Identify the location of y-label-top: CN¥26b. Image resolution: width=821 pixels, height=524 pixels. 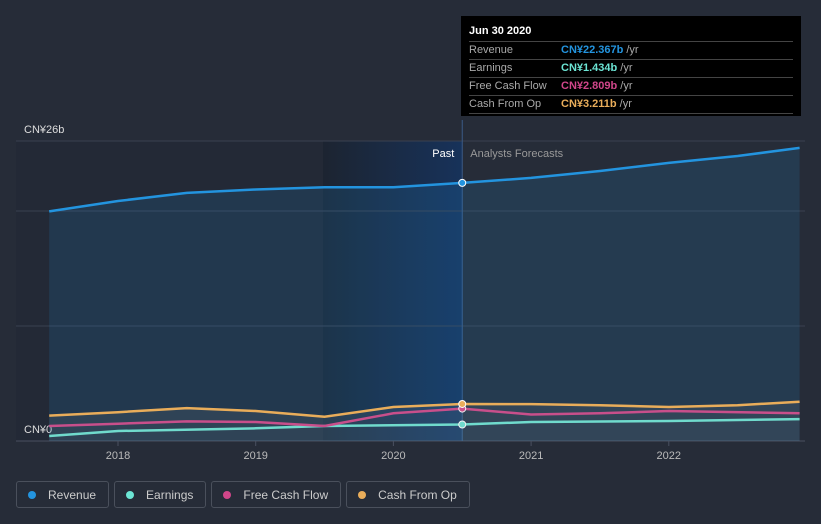
(44, 130).